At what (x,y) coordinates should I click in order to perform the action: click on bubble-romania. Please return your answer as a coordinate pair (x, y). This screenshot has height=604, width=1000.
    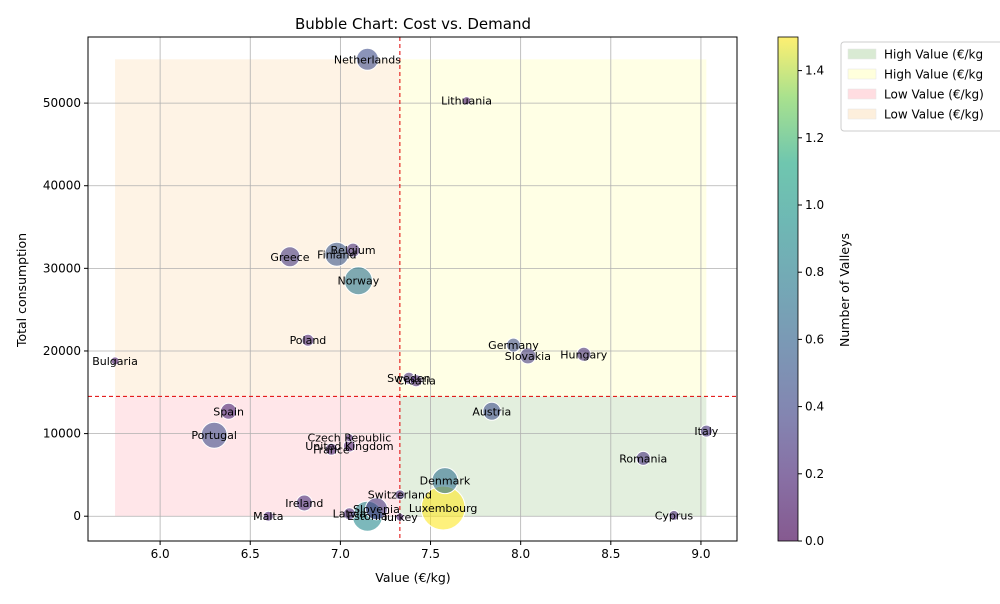
    Looking at the image, I should click on (643, 458).